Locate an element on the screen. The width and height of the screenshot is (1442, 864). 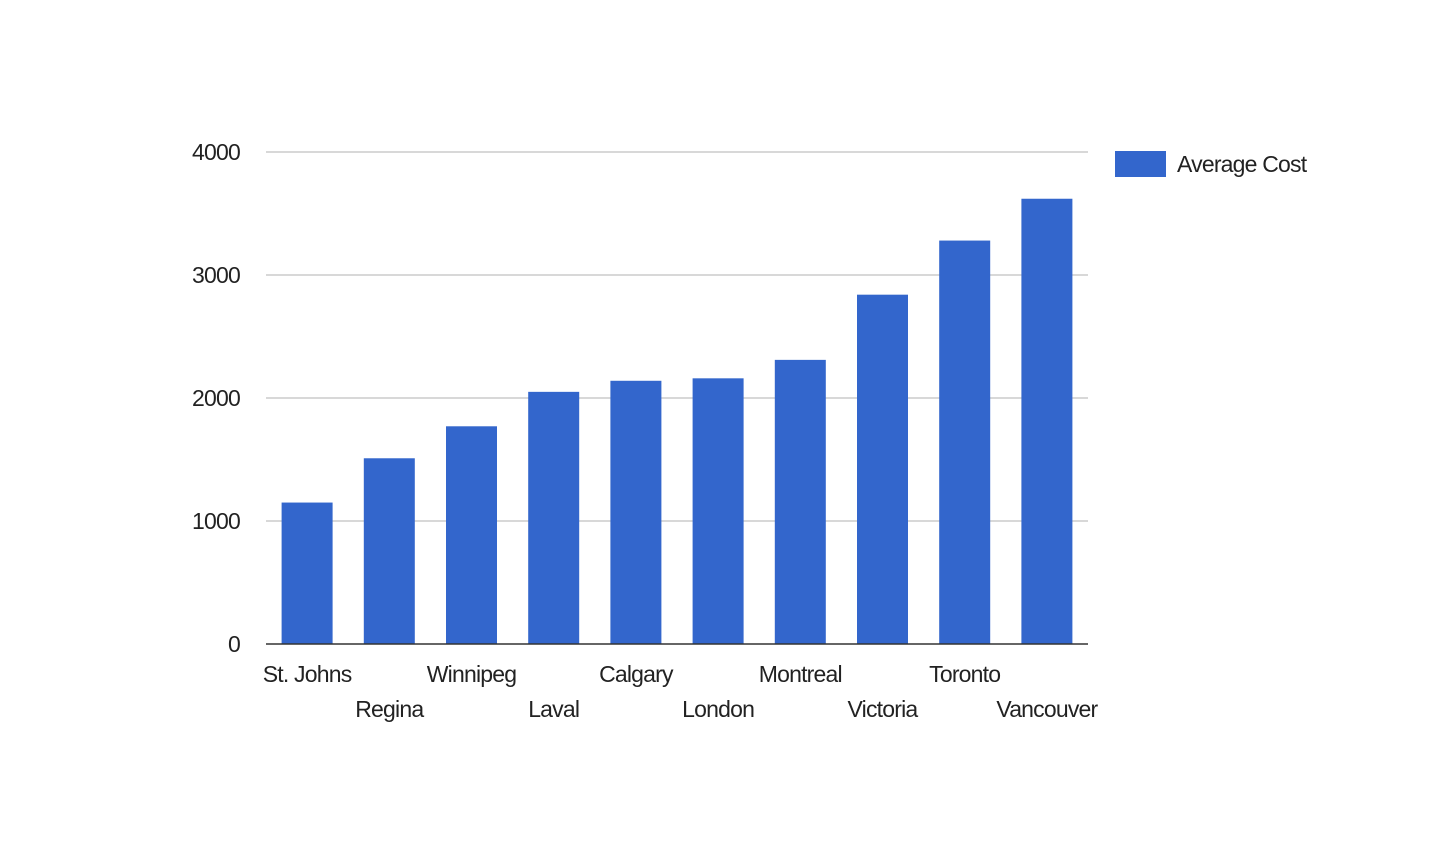
bar-montreal is located at coordinates (800, 501).